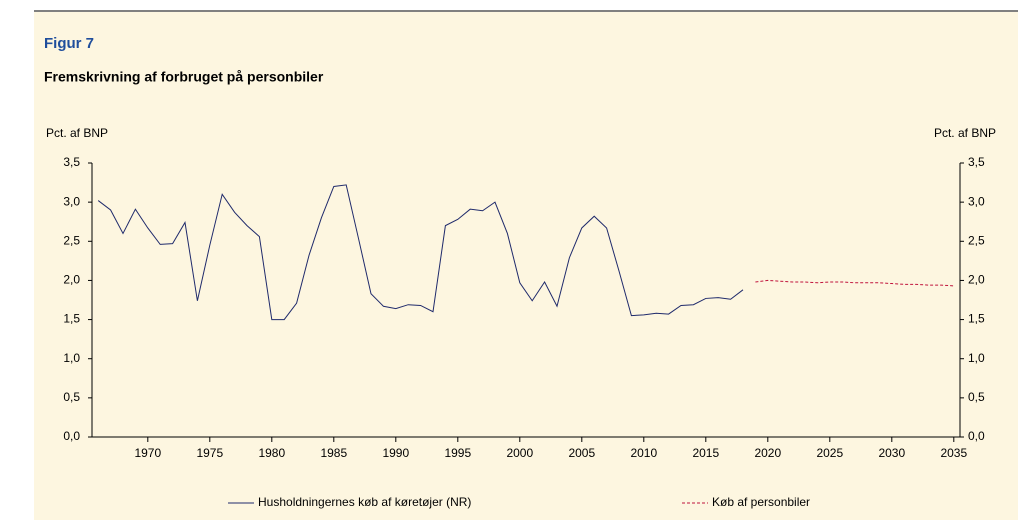 The height and width of the screenshot is (520, 1018). What do you see at coordinates (519, 453) in the screenshot?
I see `x-tick-label: 2000` at bounding box center [519, 453].